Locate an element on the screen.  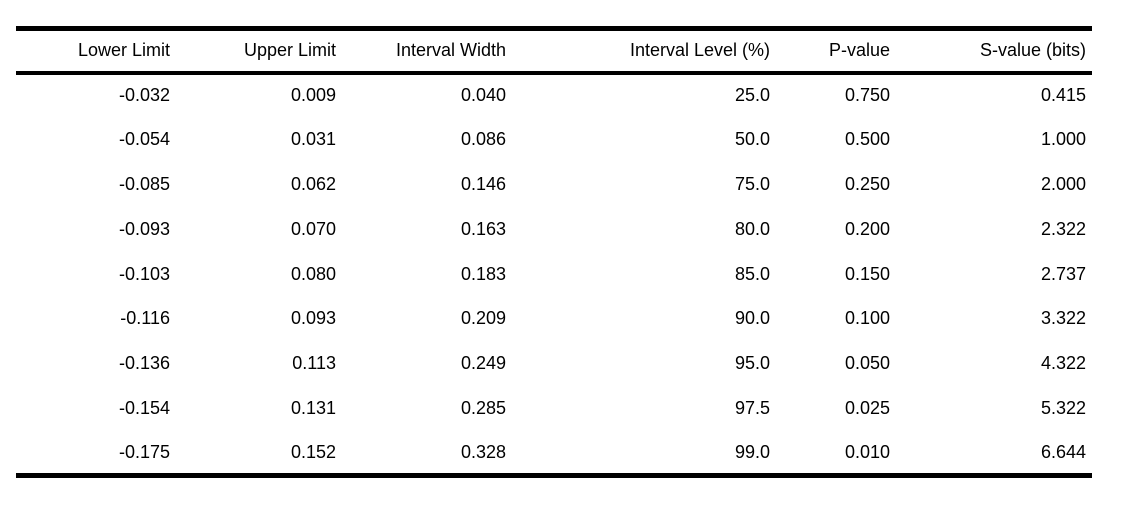
table-cell: -0.103 is located at coordinates (144, 273).